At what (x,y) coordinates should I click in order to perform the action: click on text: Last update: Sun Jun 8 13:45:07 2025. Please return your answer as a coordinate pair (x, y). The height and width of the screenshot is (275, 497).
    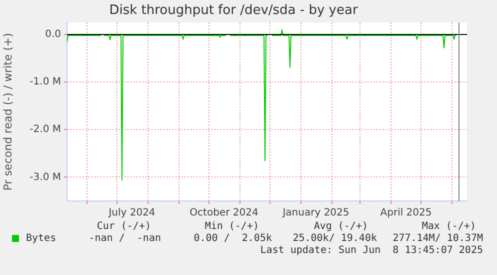
    Looking at the image, I should click on (371, 251).